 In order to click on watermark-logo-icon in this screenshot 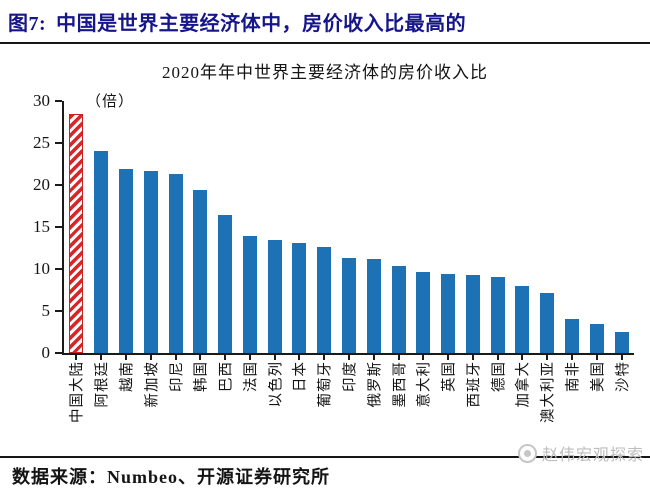, I will do `click(527, 453)`.